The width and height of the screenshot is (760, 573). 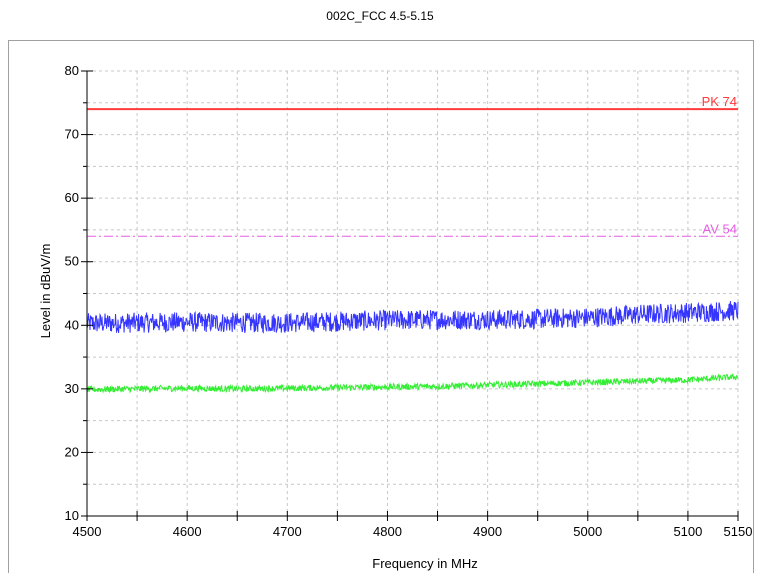 What do you see at coordinates (387, 531) in the screenshot?
I see `x-tick-label: 4800` at bounding box center [387, 531].